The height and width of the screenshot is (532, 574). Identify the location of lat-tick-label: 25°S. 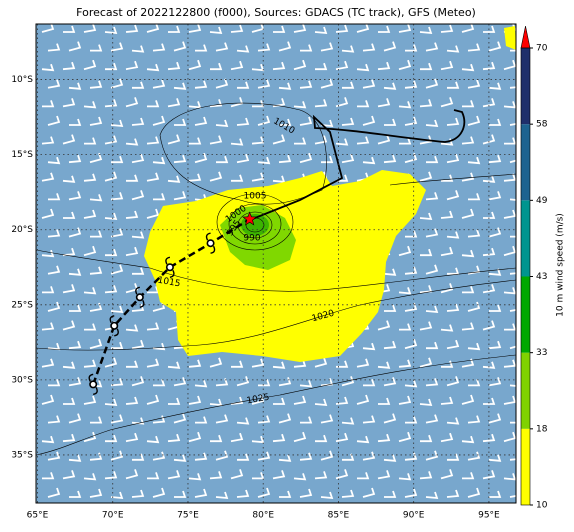
(22, 305).